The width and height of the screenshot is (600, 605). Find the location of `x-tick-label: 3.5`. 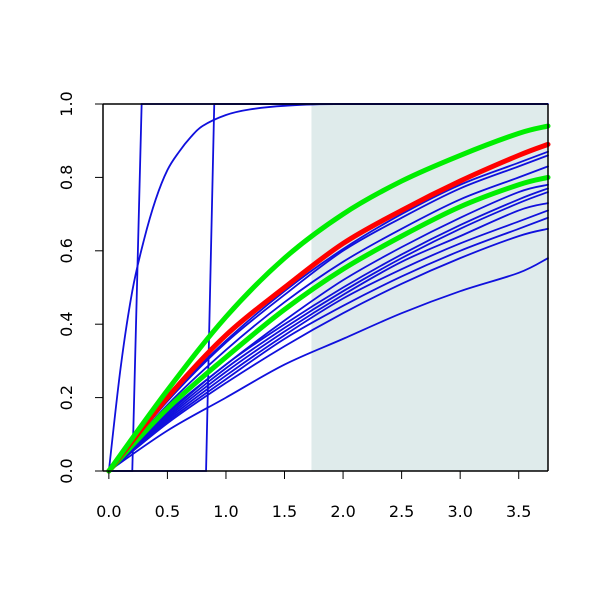

x-tick-label: 3.5 is located at coordinates (518, 511).